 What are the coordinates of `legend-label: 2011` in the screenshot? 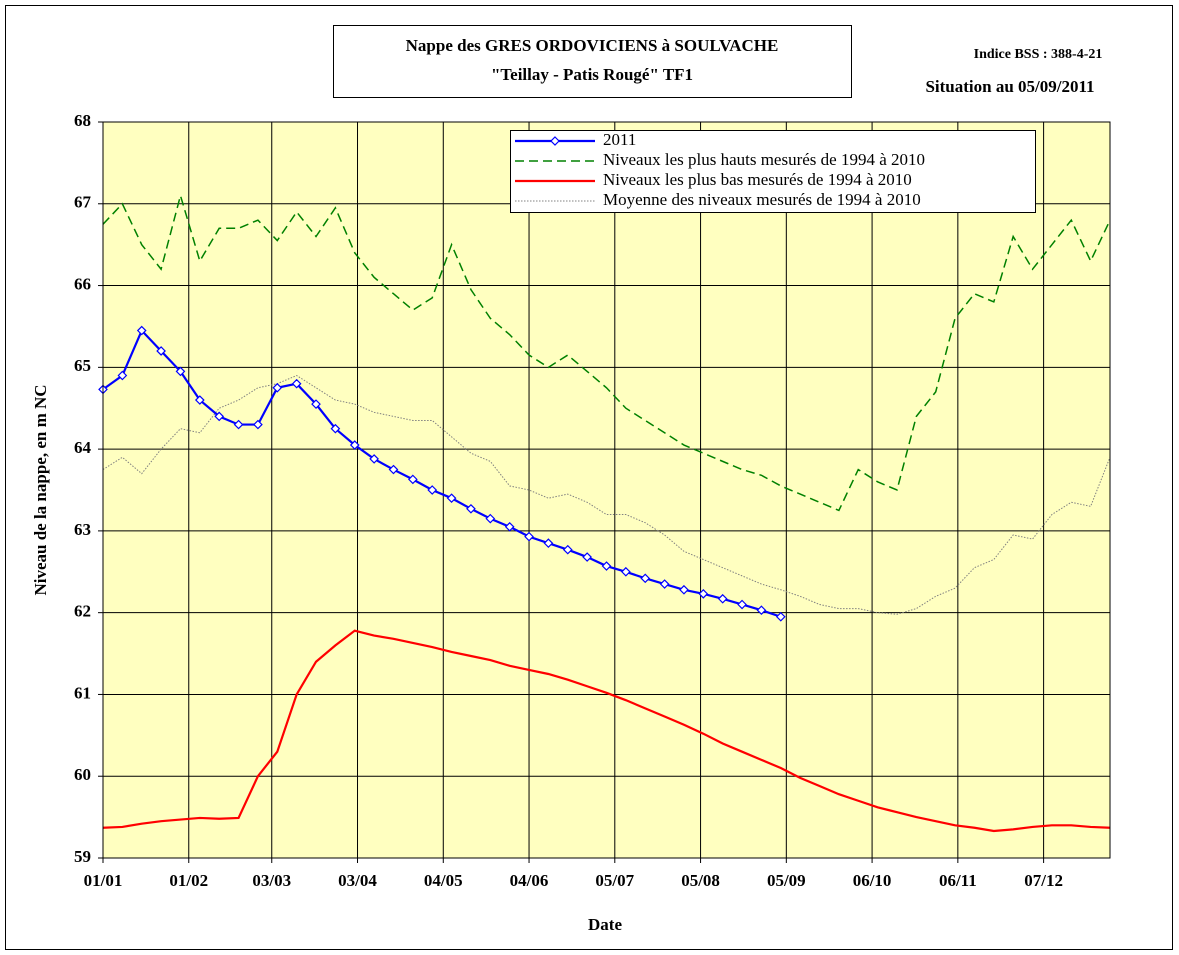 It's located at (619, 139).